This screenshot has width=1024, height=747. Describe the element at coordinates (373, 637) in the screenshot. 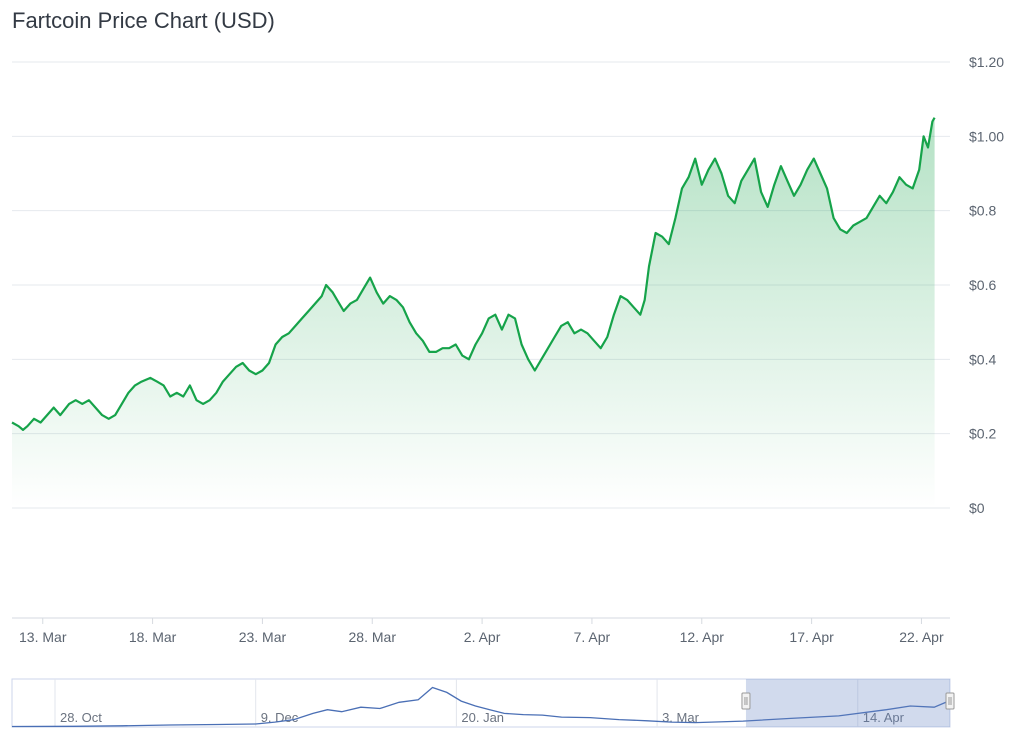

I see `x-tick-label: 28. Mar` at that location.